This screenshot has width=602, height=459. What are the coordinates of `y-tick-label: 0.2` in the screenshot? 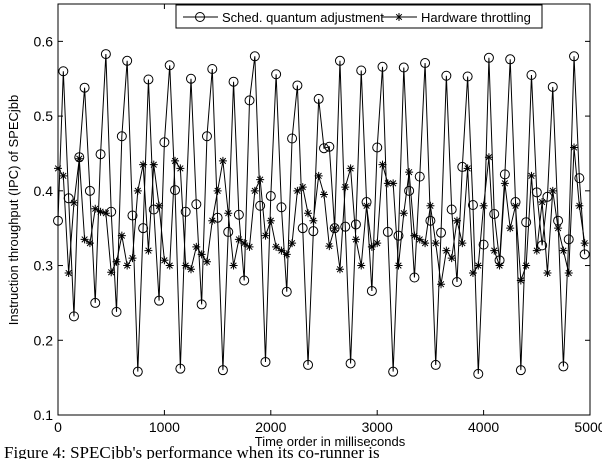 It's located at (44, 340).